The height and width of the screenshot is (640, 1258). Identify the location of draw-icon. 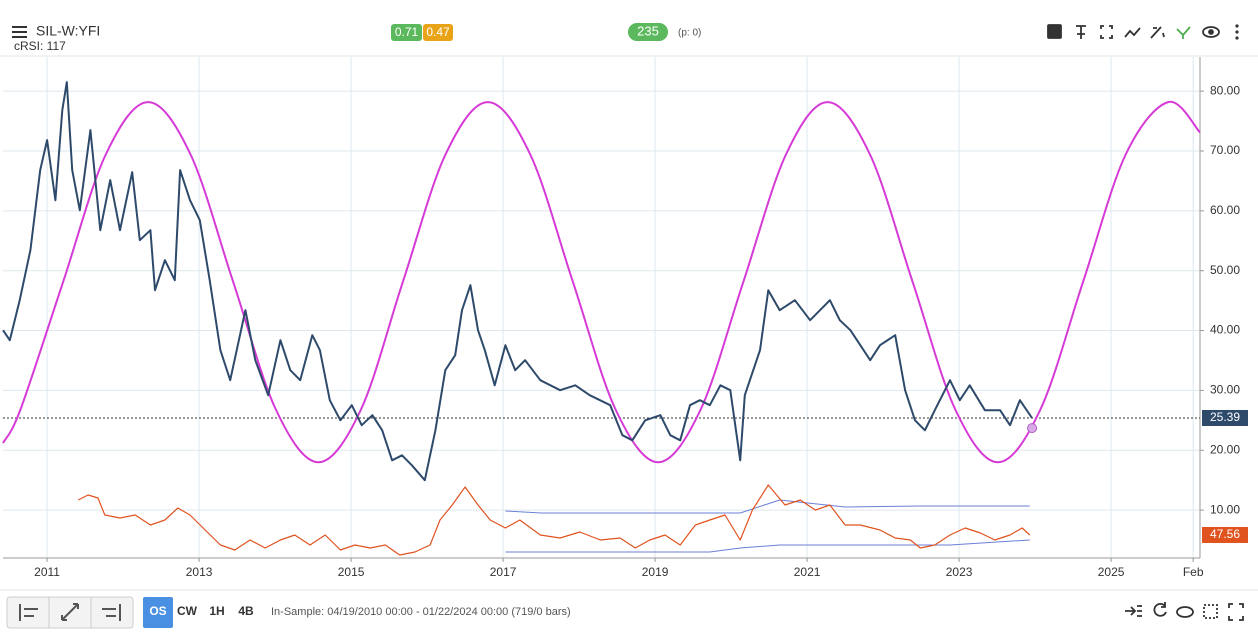
(1157, 32).